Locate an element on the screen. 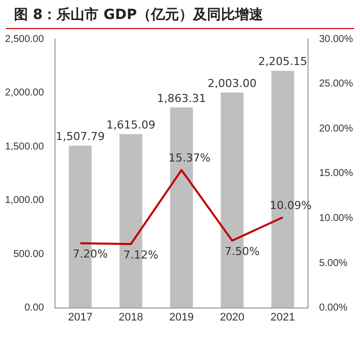  x-tick-label: 2018 is located at coordinates (131, 317).